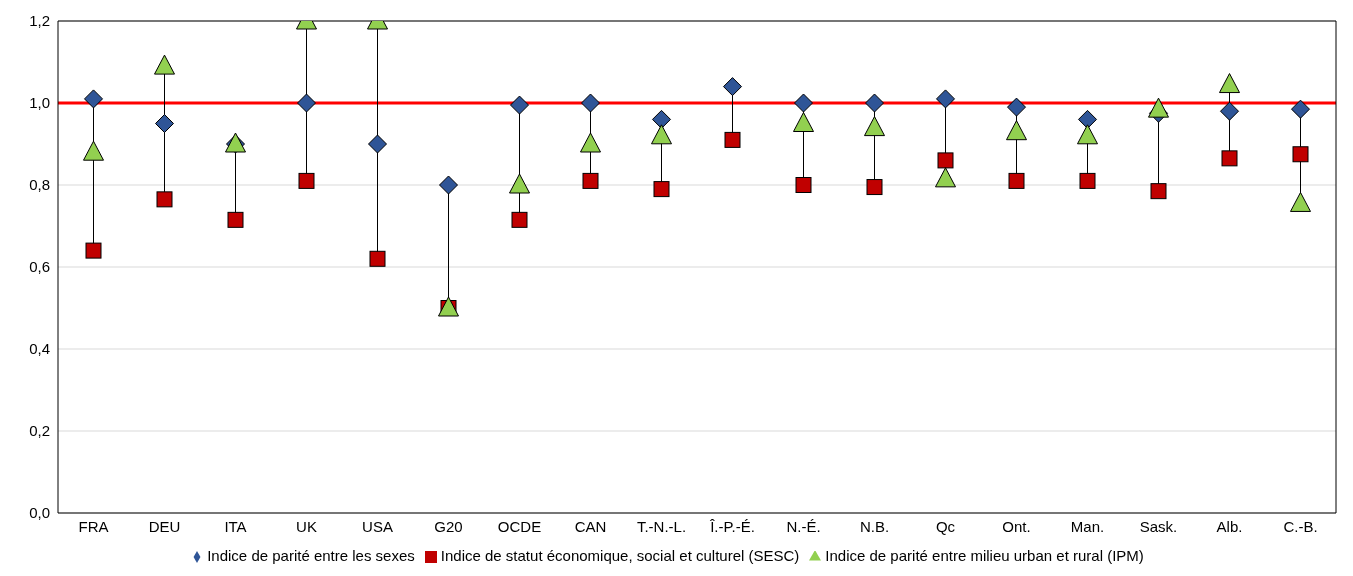 This screenshot has height=576, width=1353. I want to click on x-tick-label: USA, so click(377, 526).